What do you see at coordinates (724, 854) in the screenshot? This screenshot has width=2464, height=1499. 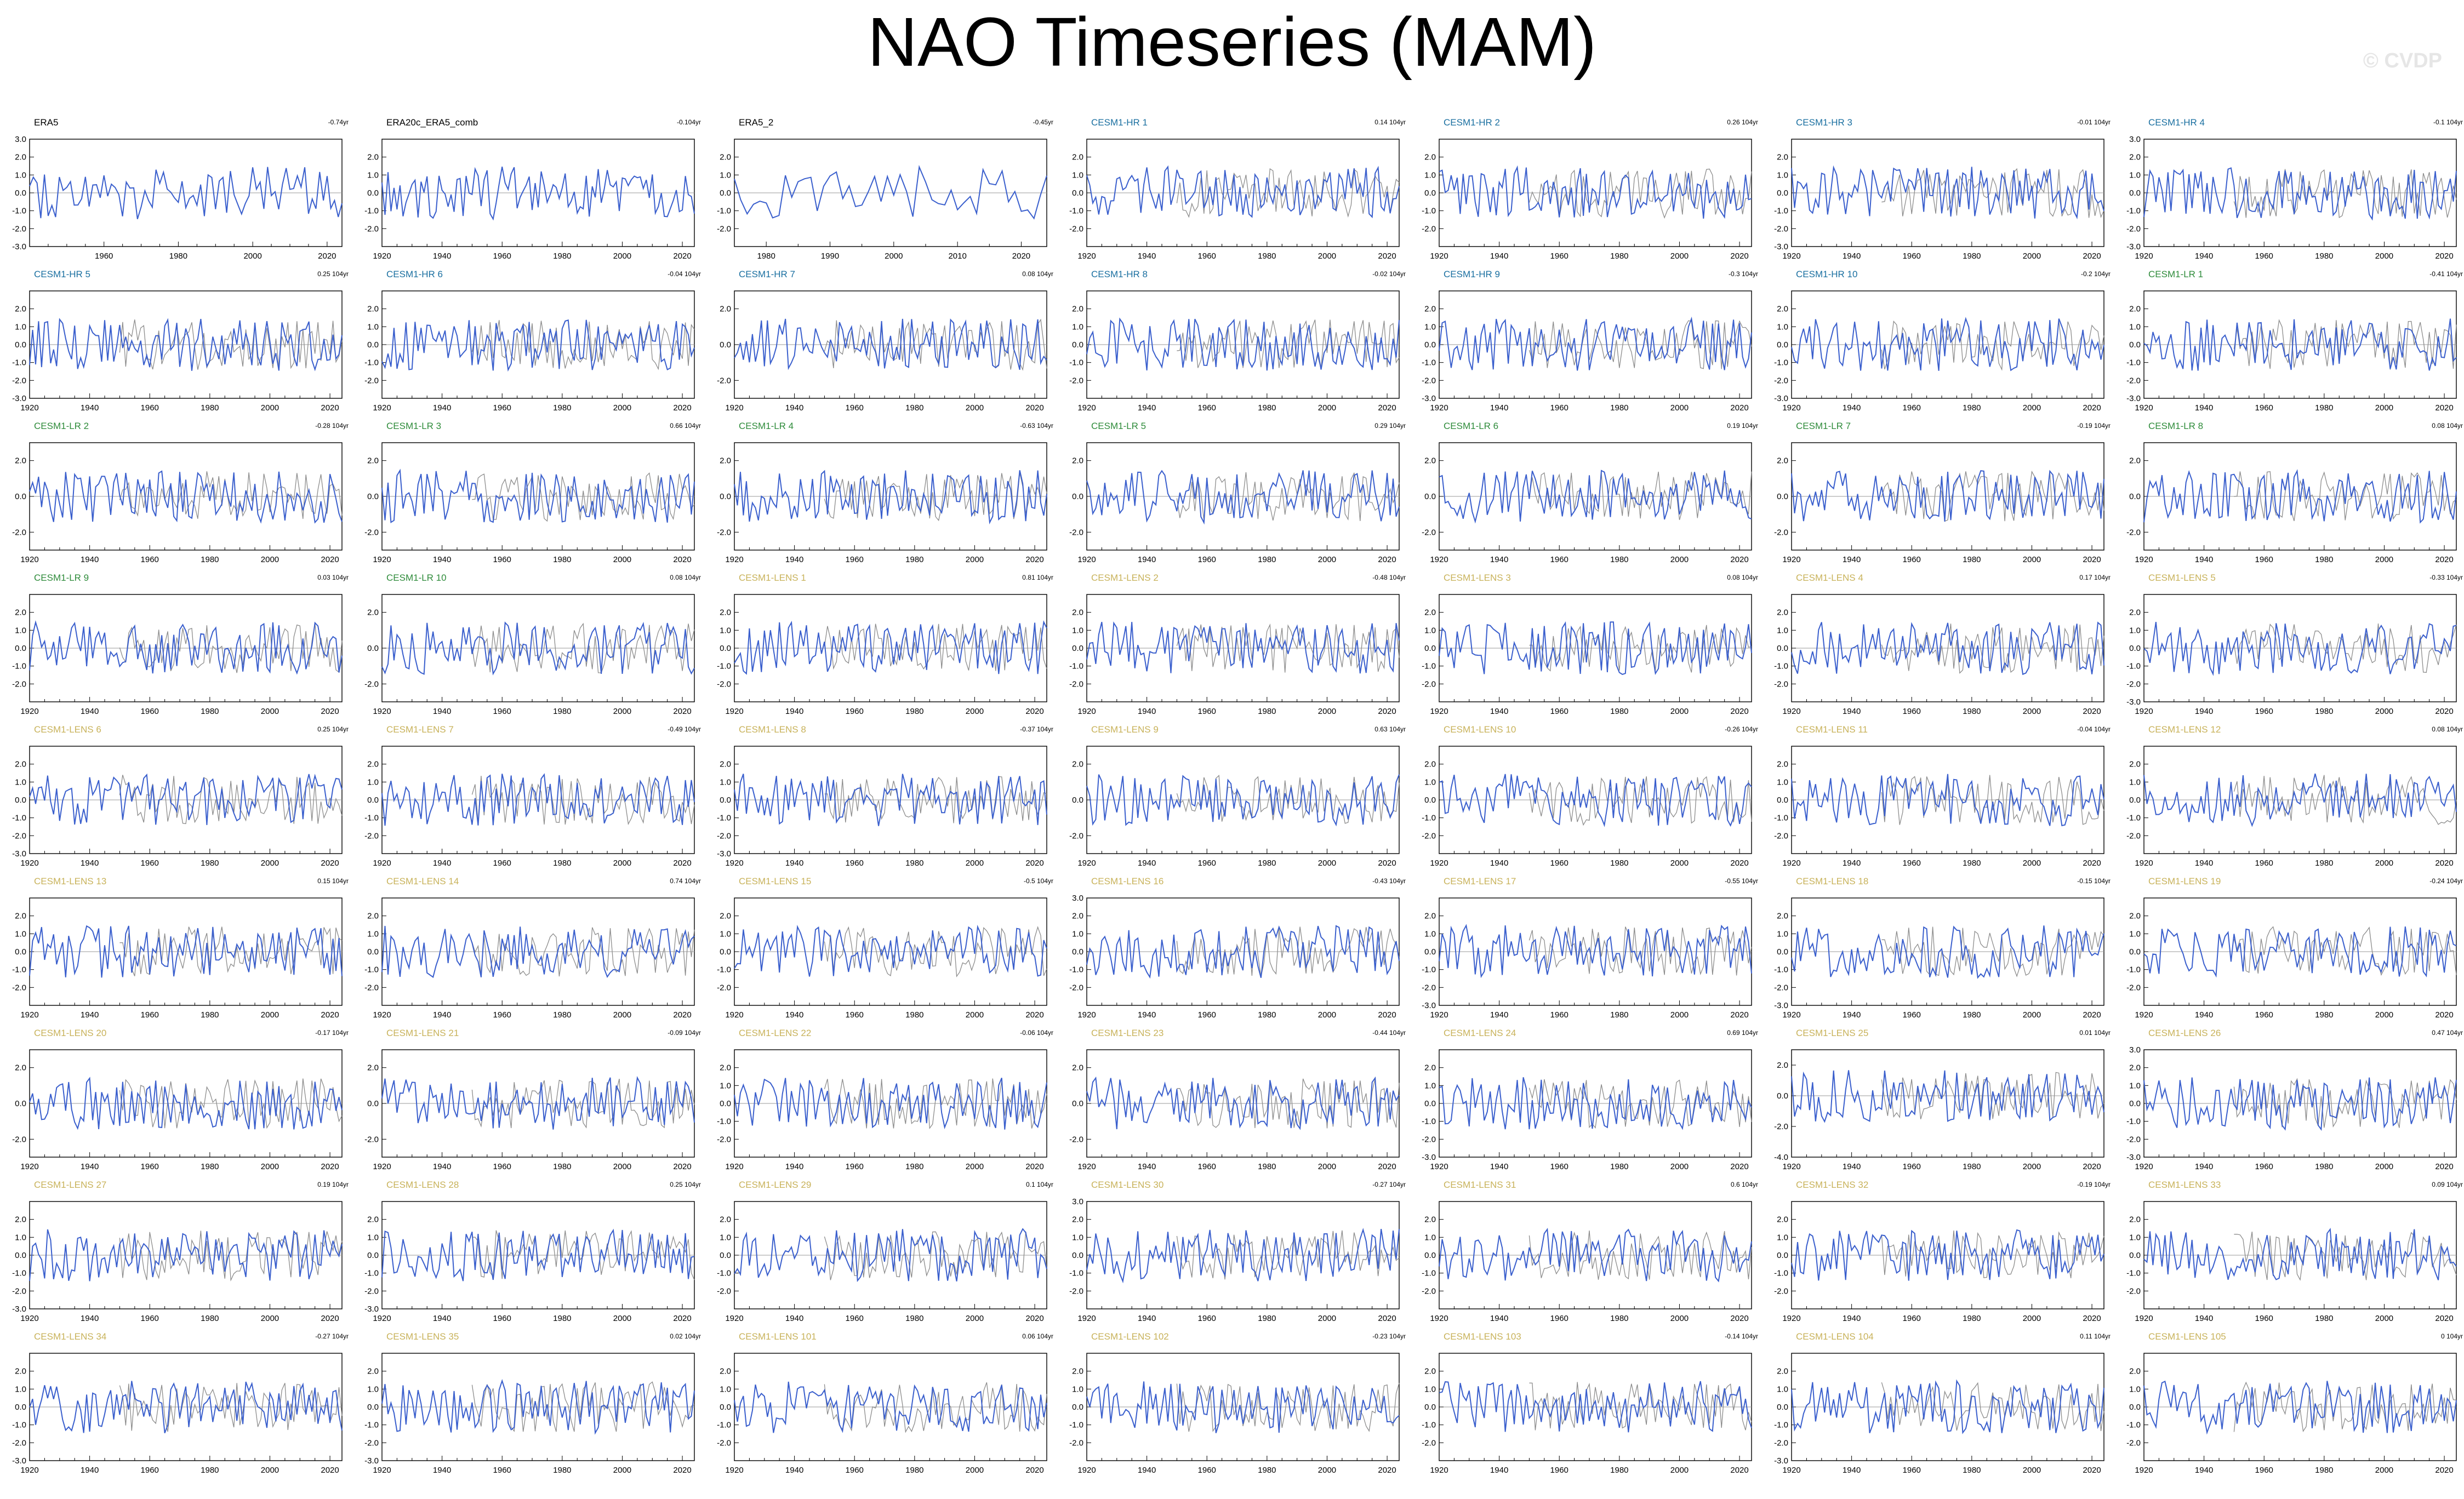 I see `y-tick-label: -3.0` at bounding box center [724, 854].